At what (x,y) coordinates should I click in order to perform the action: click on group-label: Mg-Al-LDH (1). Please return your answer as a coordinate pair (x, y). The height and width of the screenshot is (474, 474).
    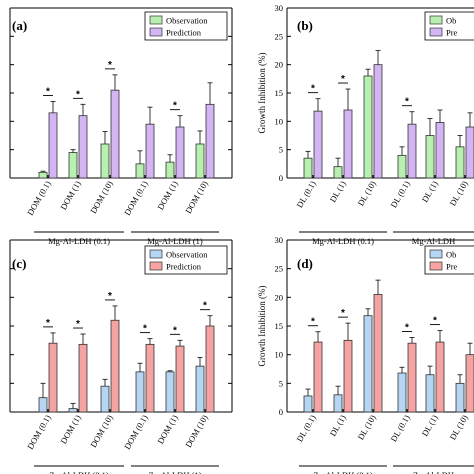
    Looking at the image, I should click on (175, 241).